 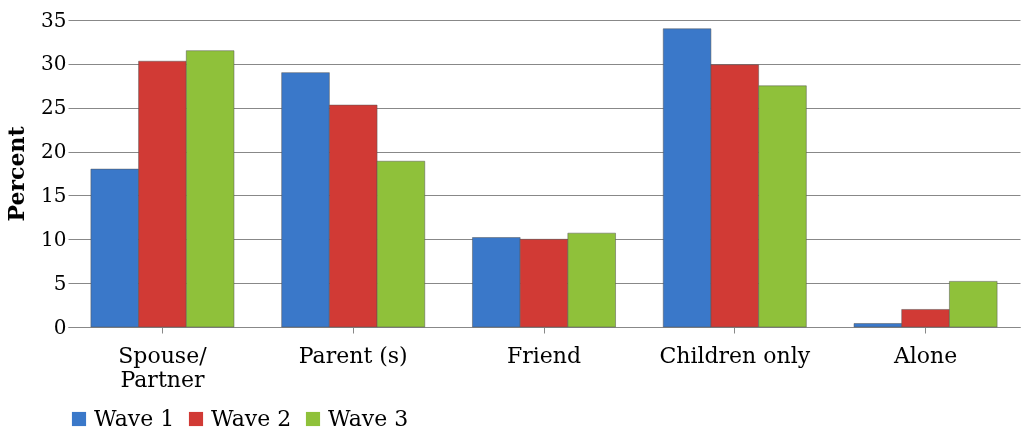 I want to click on y-tick-label: 15, so click(x=54, y=194).